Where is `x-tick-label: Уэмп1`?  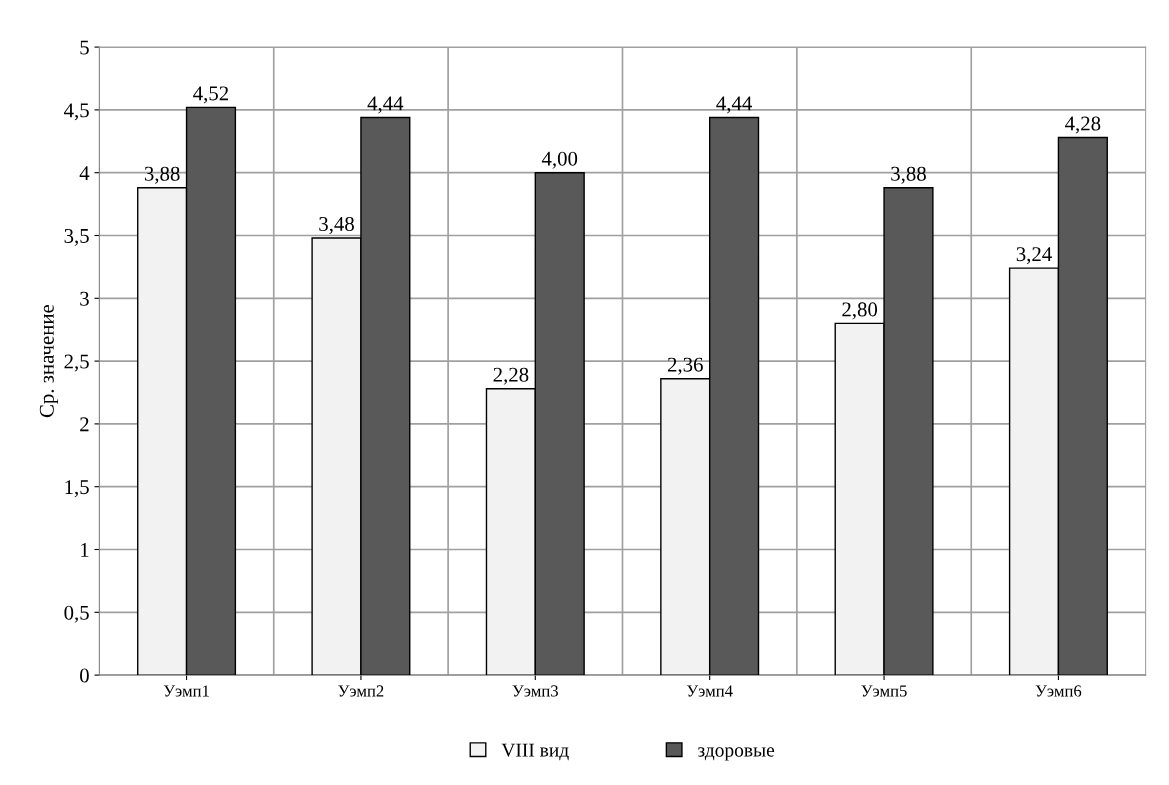
x-tick-label: Уэмп1 is located at coordinates (186, 691).